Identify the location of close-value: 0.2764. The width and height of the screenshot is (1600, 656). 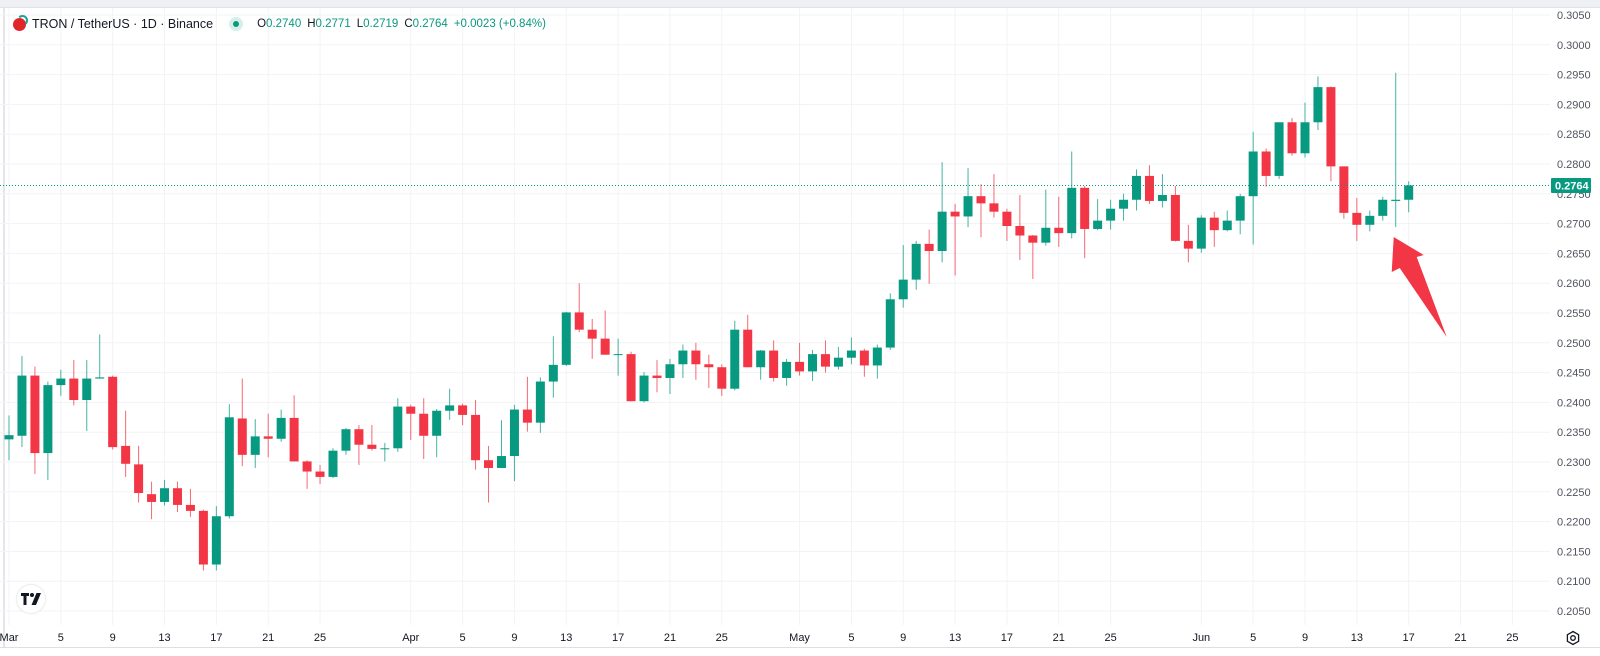
(430, 24).